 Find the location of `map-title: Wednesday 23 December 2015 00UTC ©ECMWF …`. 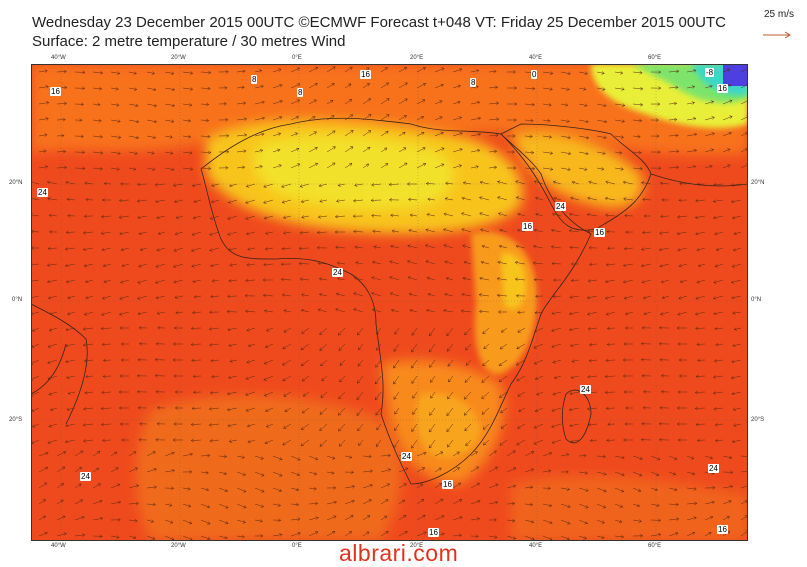

map-title: Wednesday 23 December 2015 00UTC ©ECMWF … is located at coordinates (379, 22).